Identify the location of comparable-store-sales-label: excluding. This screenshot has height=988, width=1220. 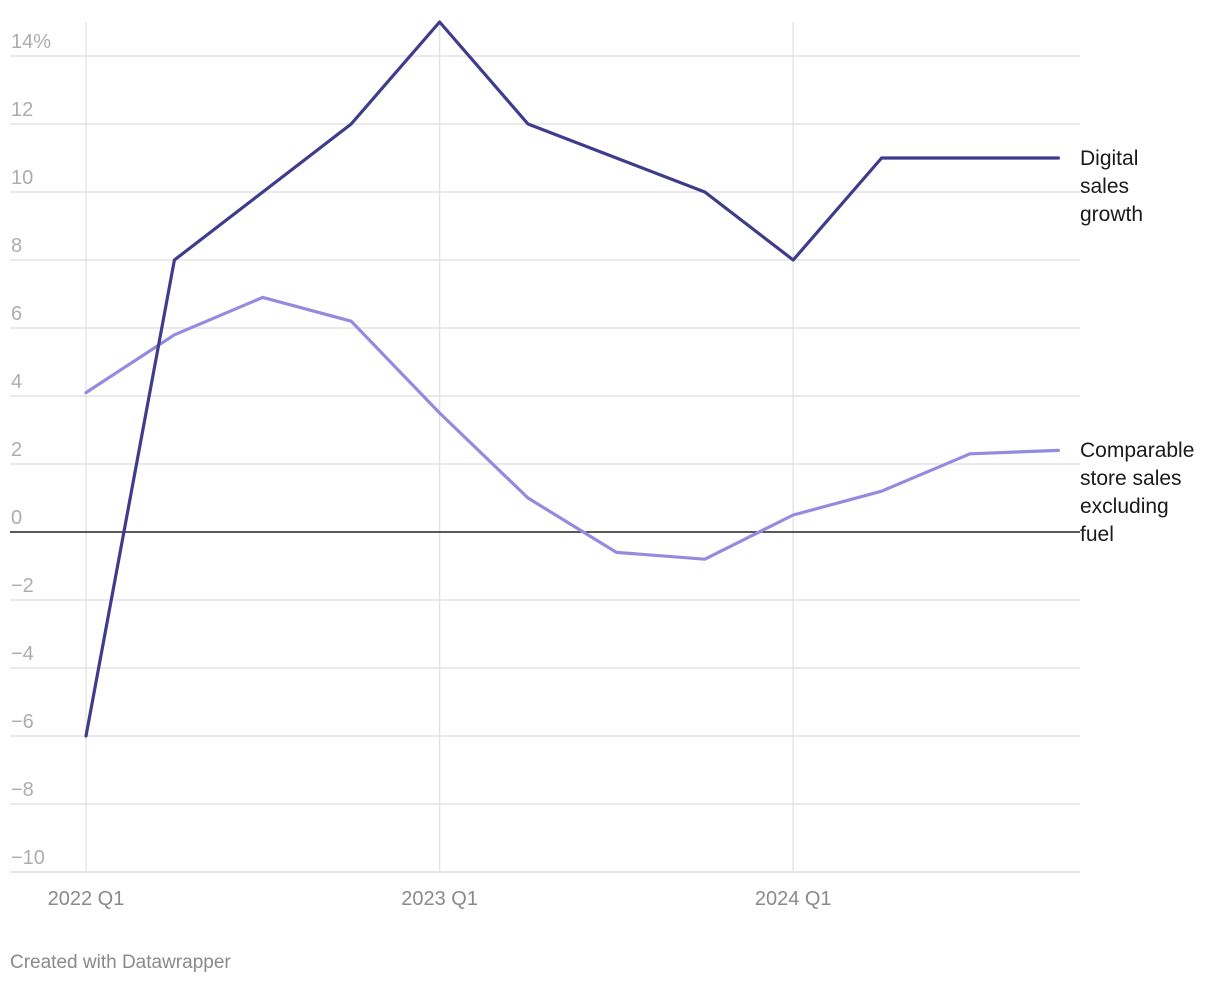
(1124, 506).